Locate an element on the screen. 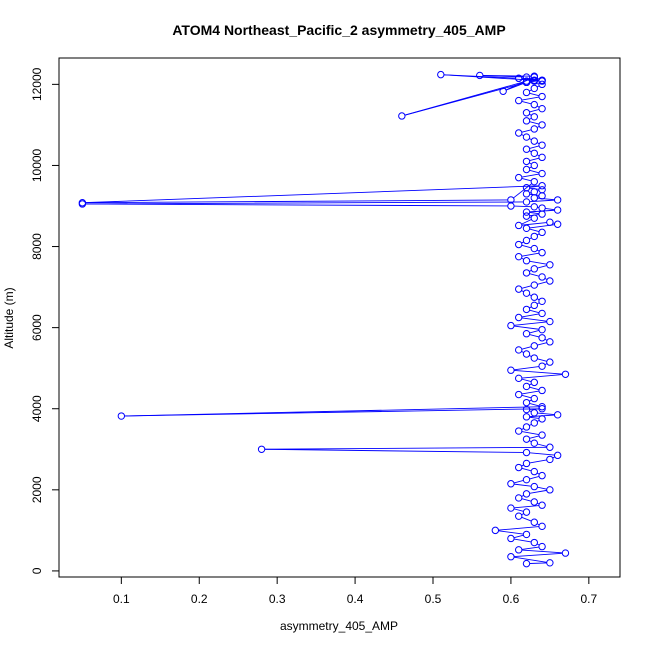  x-tick-label: 0.5 is located at coordinates (433, 599).